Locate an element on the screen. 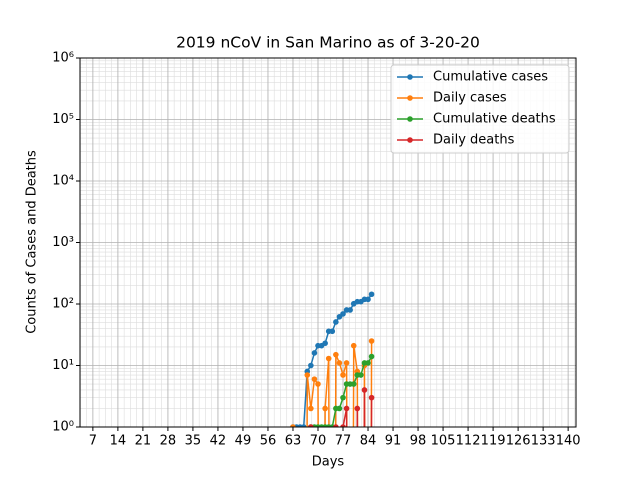 Image resolution: width=640 pixels, height=484 pixels. x-tick-label: 84 is located at coordinates (368, 441).